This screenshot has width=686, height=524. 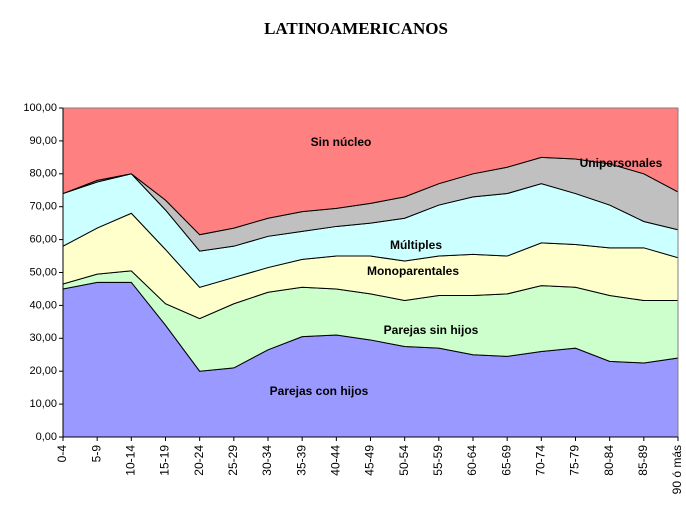 What do you see at coordinates (43, 240) in the screenshot?
I see `y-tick-label: 60,00` at bounding box center [43, 240].